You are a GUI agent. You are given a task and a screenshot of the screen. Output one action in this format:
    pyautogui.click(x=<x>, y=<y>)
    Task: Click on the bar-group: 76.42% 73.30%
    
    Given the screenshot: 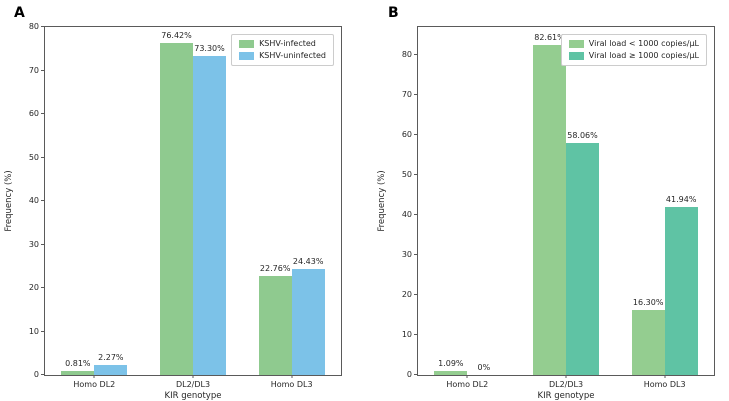 What is the action you would take?
    pyautogui.click(x=193, y=201)
    